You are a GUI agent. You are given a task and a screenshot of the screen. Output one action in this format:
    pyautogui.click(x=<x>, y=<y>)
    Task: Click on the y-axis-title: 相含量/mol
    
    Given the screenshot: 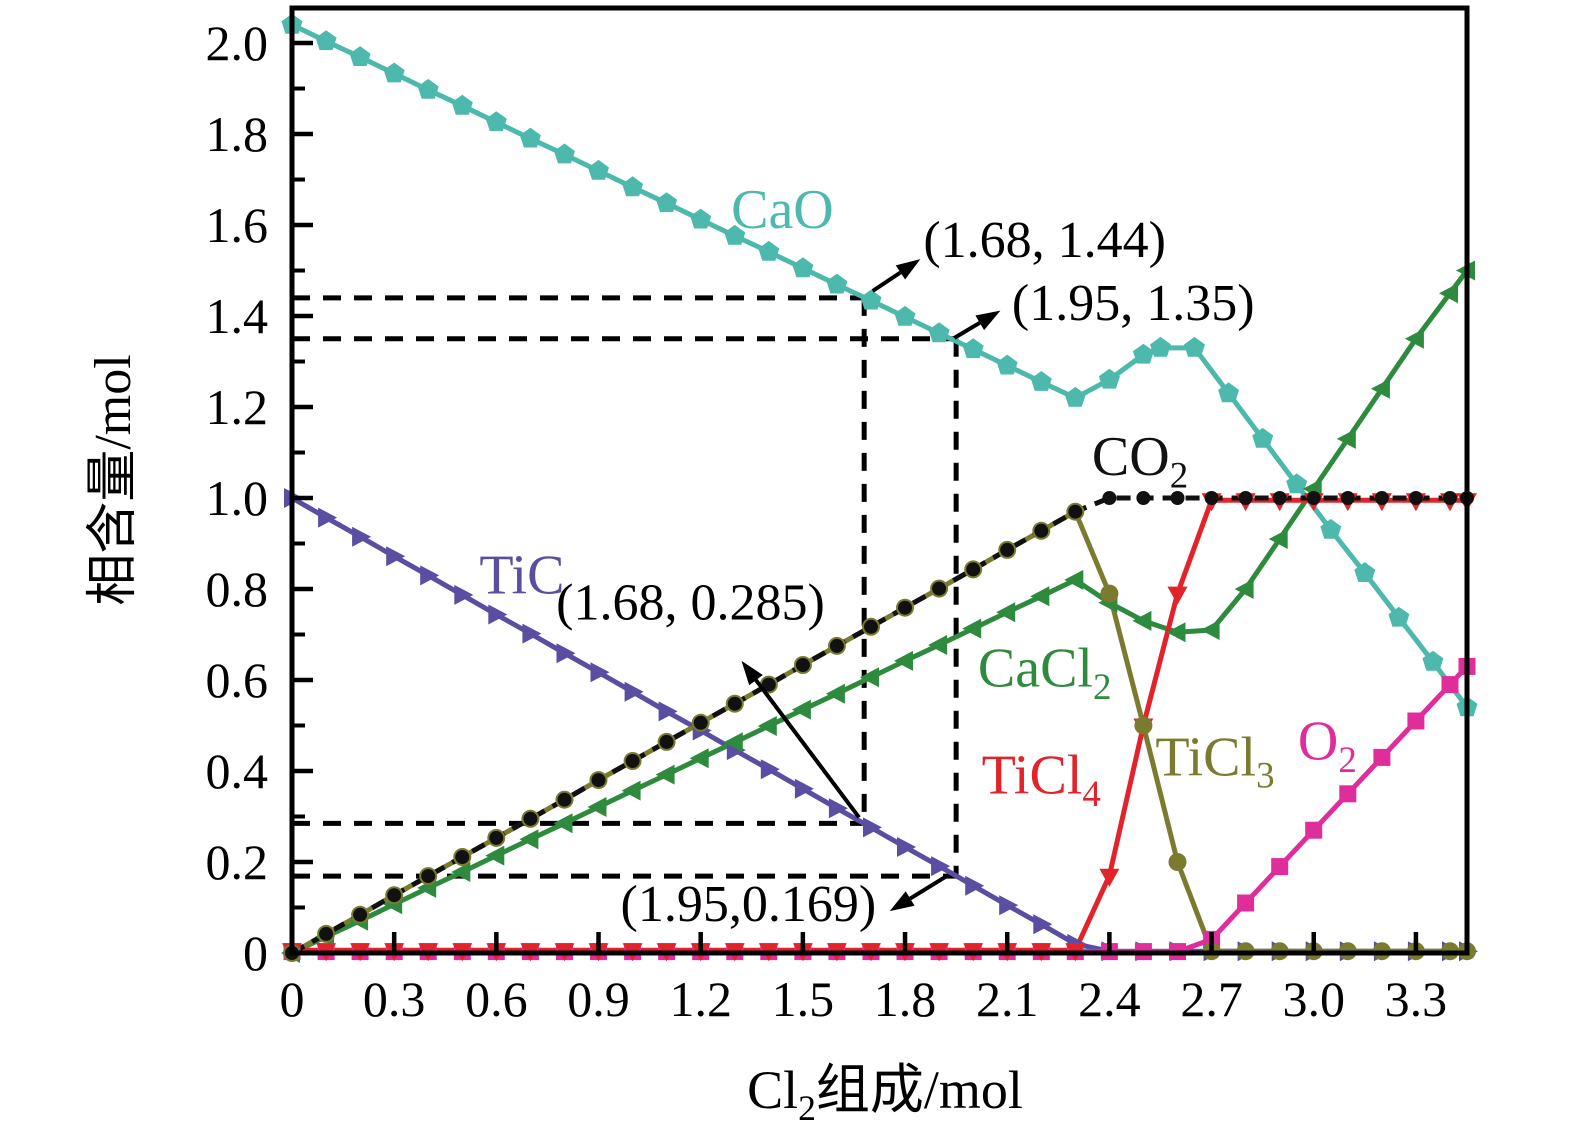 What is the action you would take?
    pyautogui.click(x=113, y=479)
    